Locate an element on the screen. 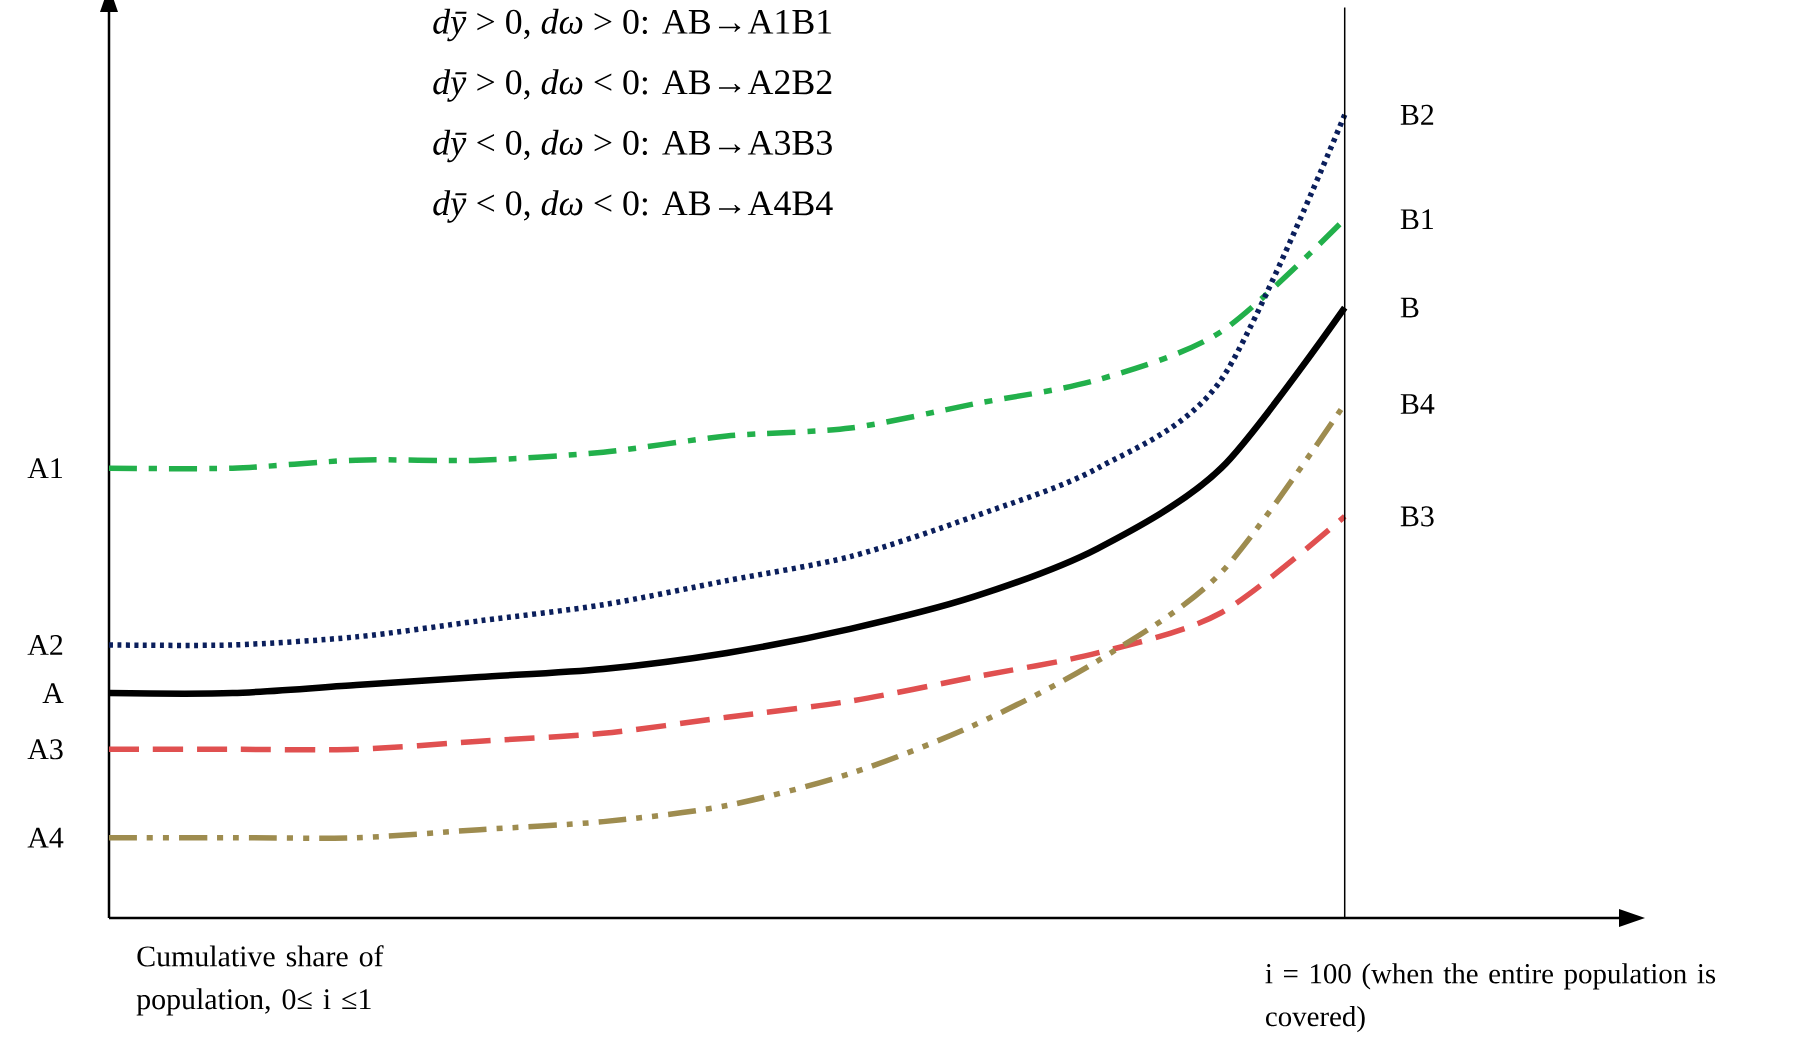 The image size is (1806, 1045). annotation: A is located at coordinates (53, 693).